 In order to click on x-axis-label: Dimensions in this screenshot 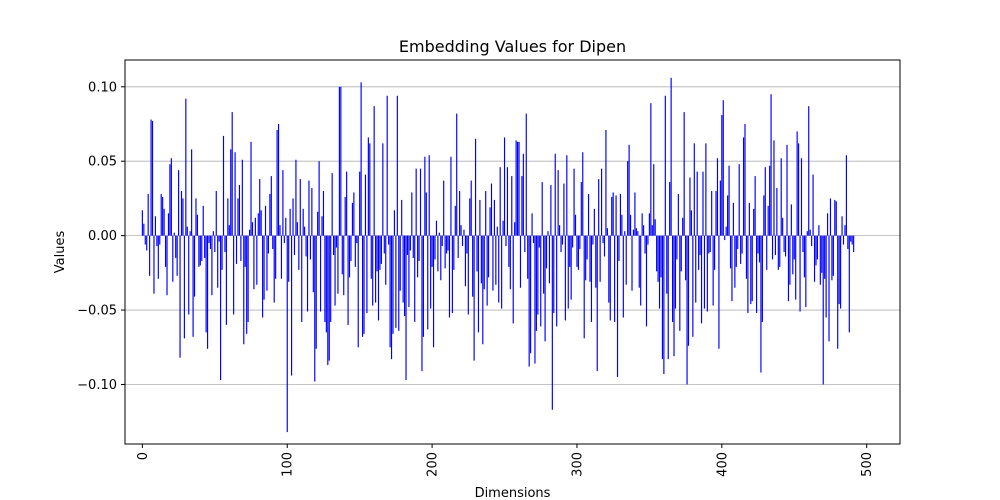, I will do `click(513, 493)`.